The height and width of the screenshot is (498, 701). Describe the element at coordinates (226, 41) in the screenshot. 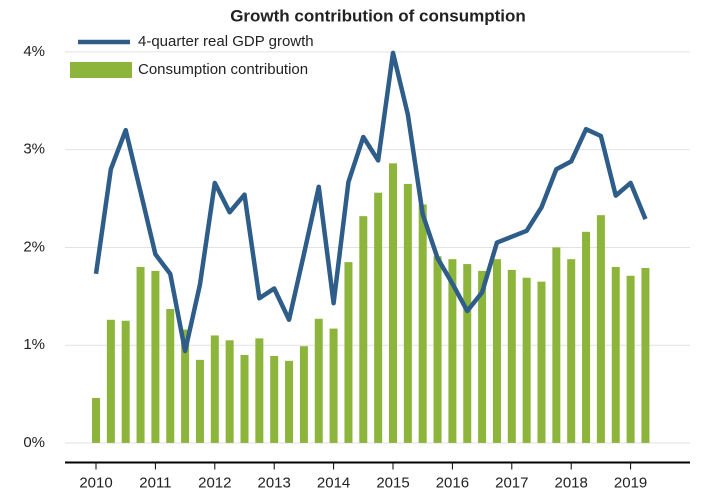

I see `legend-label: 4-quarter real GDP growth` at that location.